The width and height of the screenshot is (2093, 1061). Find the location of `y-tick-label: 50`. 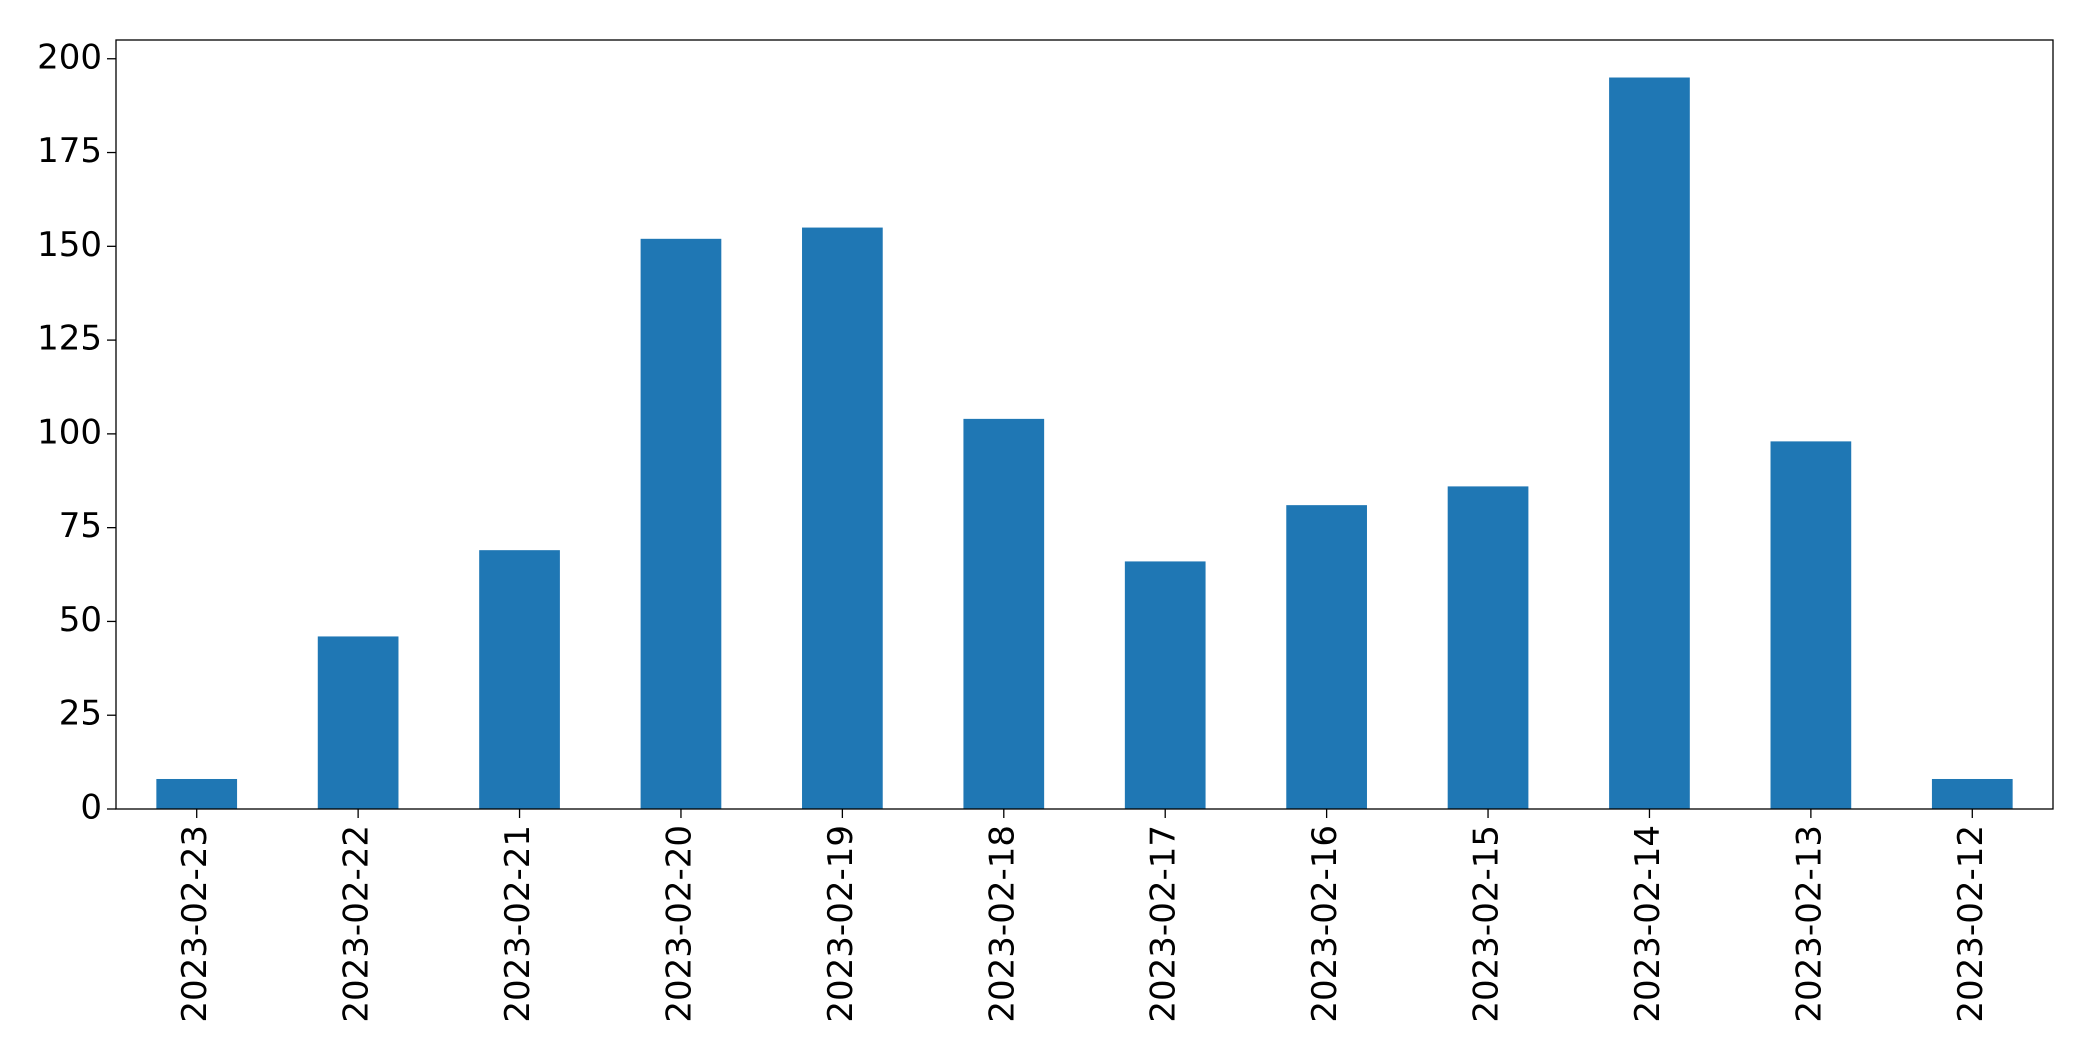

y-tick-label: 50 is located at coordinates (80, 620).